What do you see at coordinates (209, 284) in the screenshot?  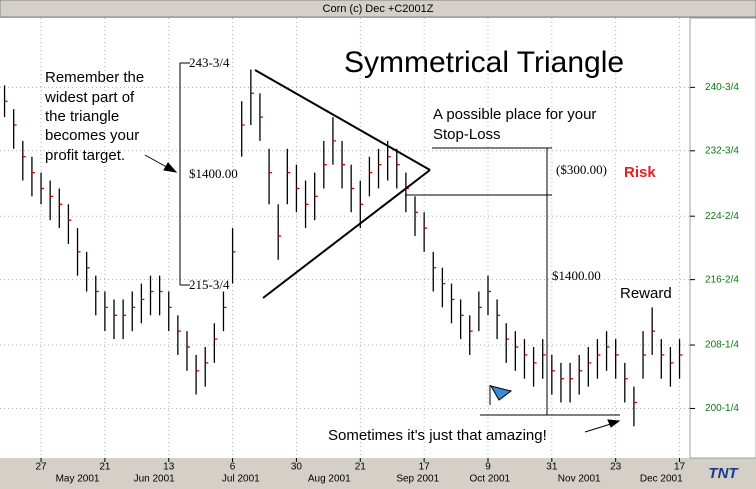 I see `bottom-price: 215-3/4` at bounding box center [209, 284].